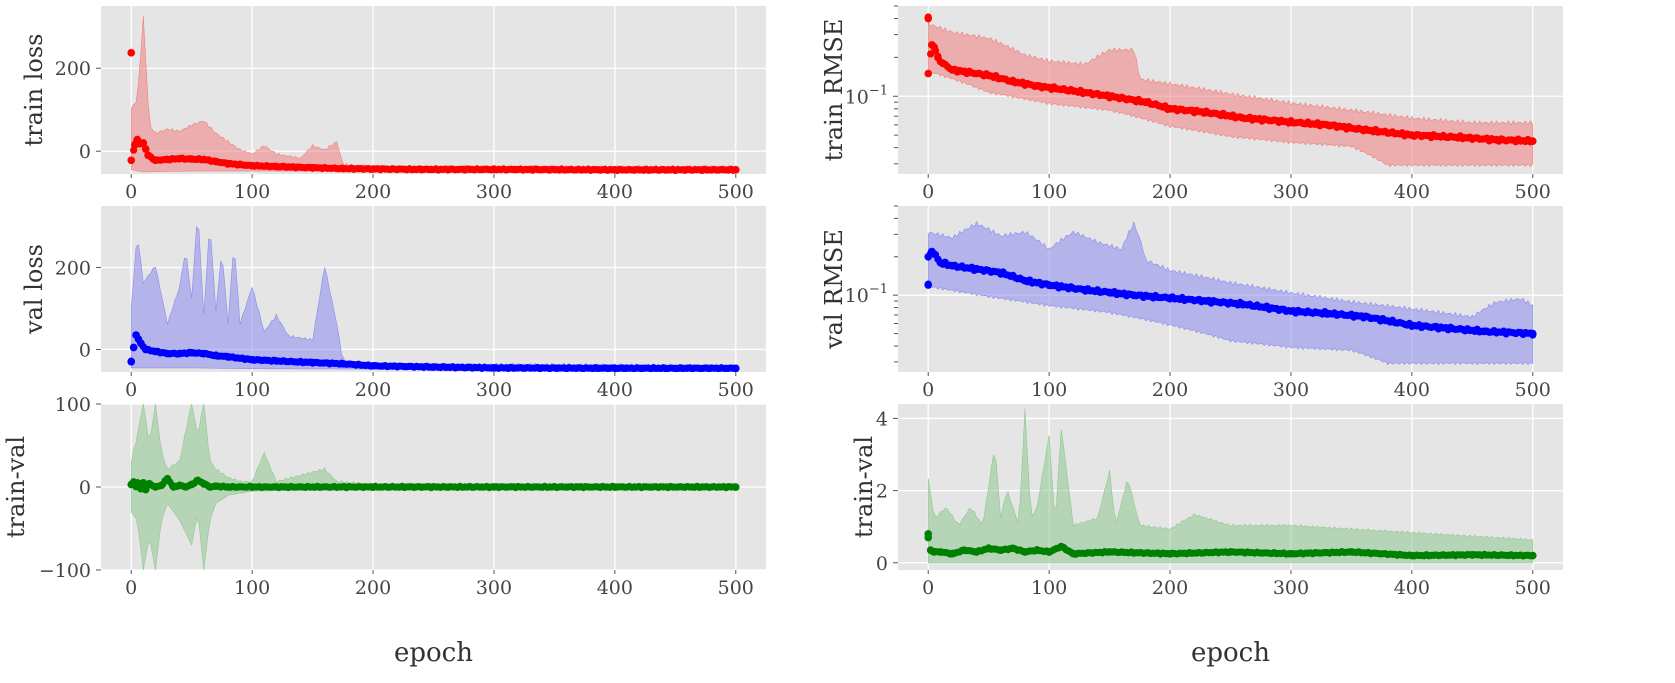 The width and height of the screenshot is (1675, 683). I want to click on panel-train-loss: 0 100 200 300 400 500 0 200 train loss, so click(393, 104).